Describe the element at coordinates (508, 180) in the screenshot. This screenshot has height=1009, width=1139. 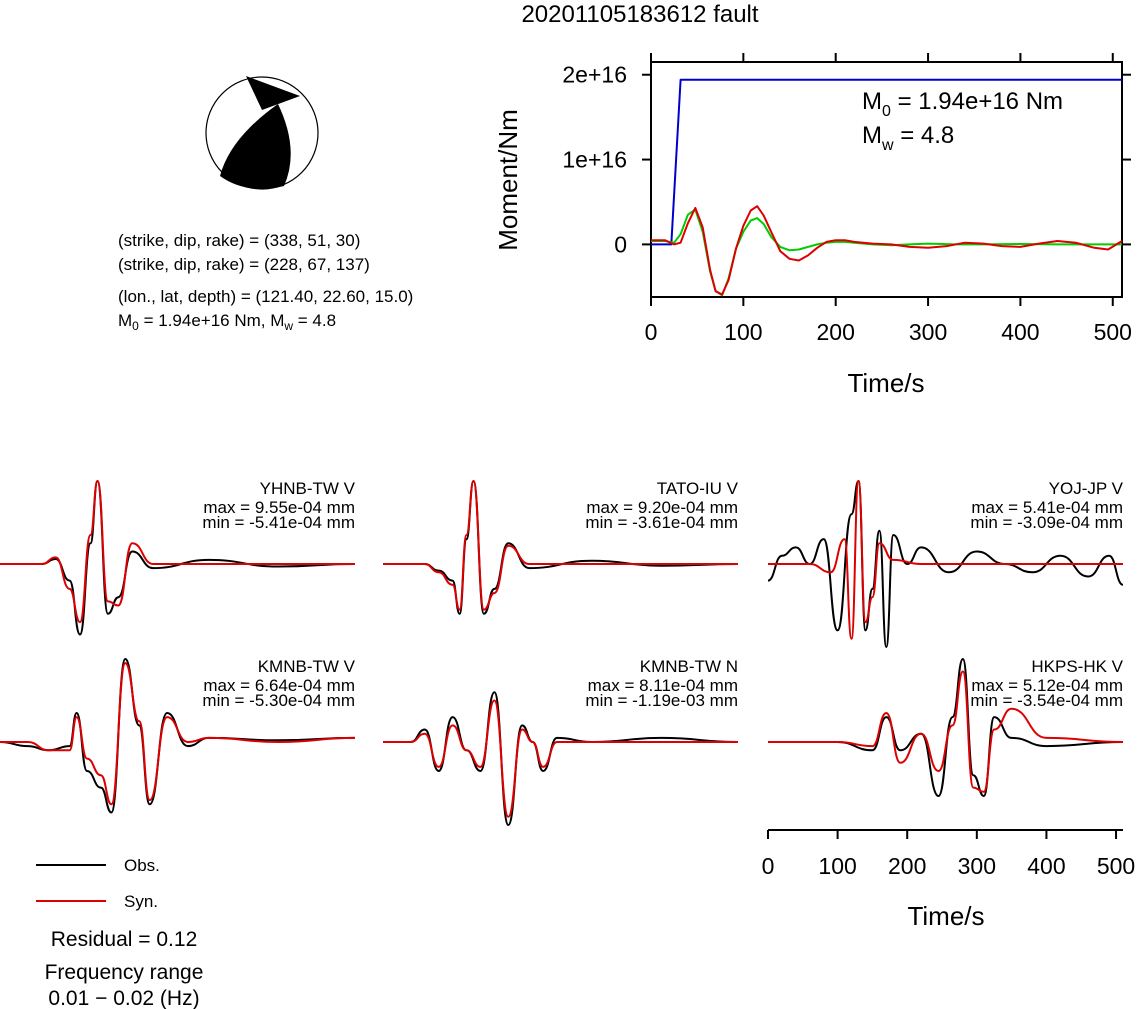
I see `moment-ylabel: Moment/Nm` at that location.